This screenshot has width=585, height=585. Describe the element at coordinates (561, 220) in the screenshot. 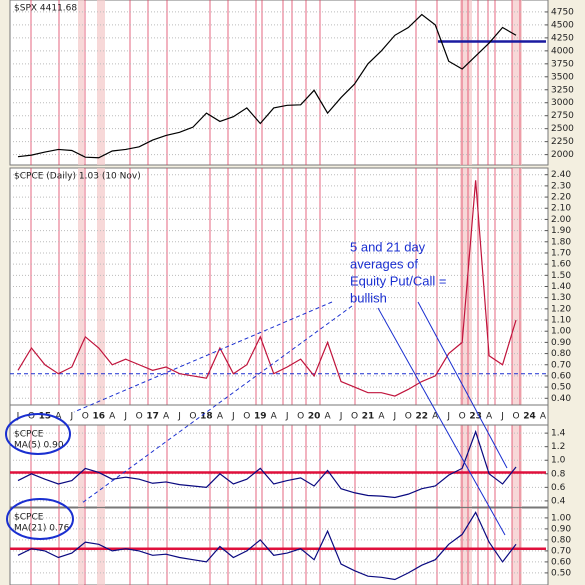

I see `y-tick-label: 2.00` at that location.